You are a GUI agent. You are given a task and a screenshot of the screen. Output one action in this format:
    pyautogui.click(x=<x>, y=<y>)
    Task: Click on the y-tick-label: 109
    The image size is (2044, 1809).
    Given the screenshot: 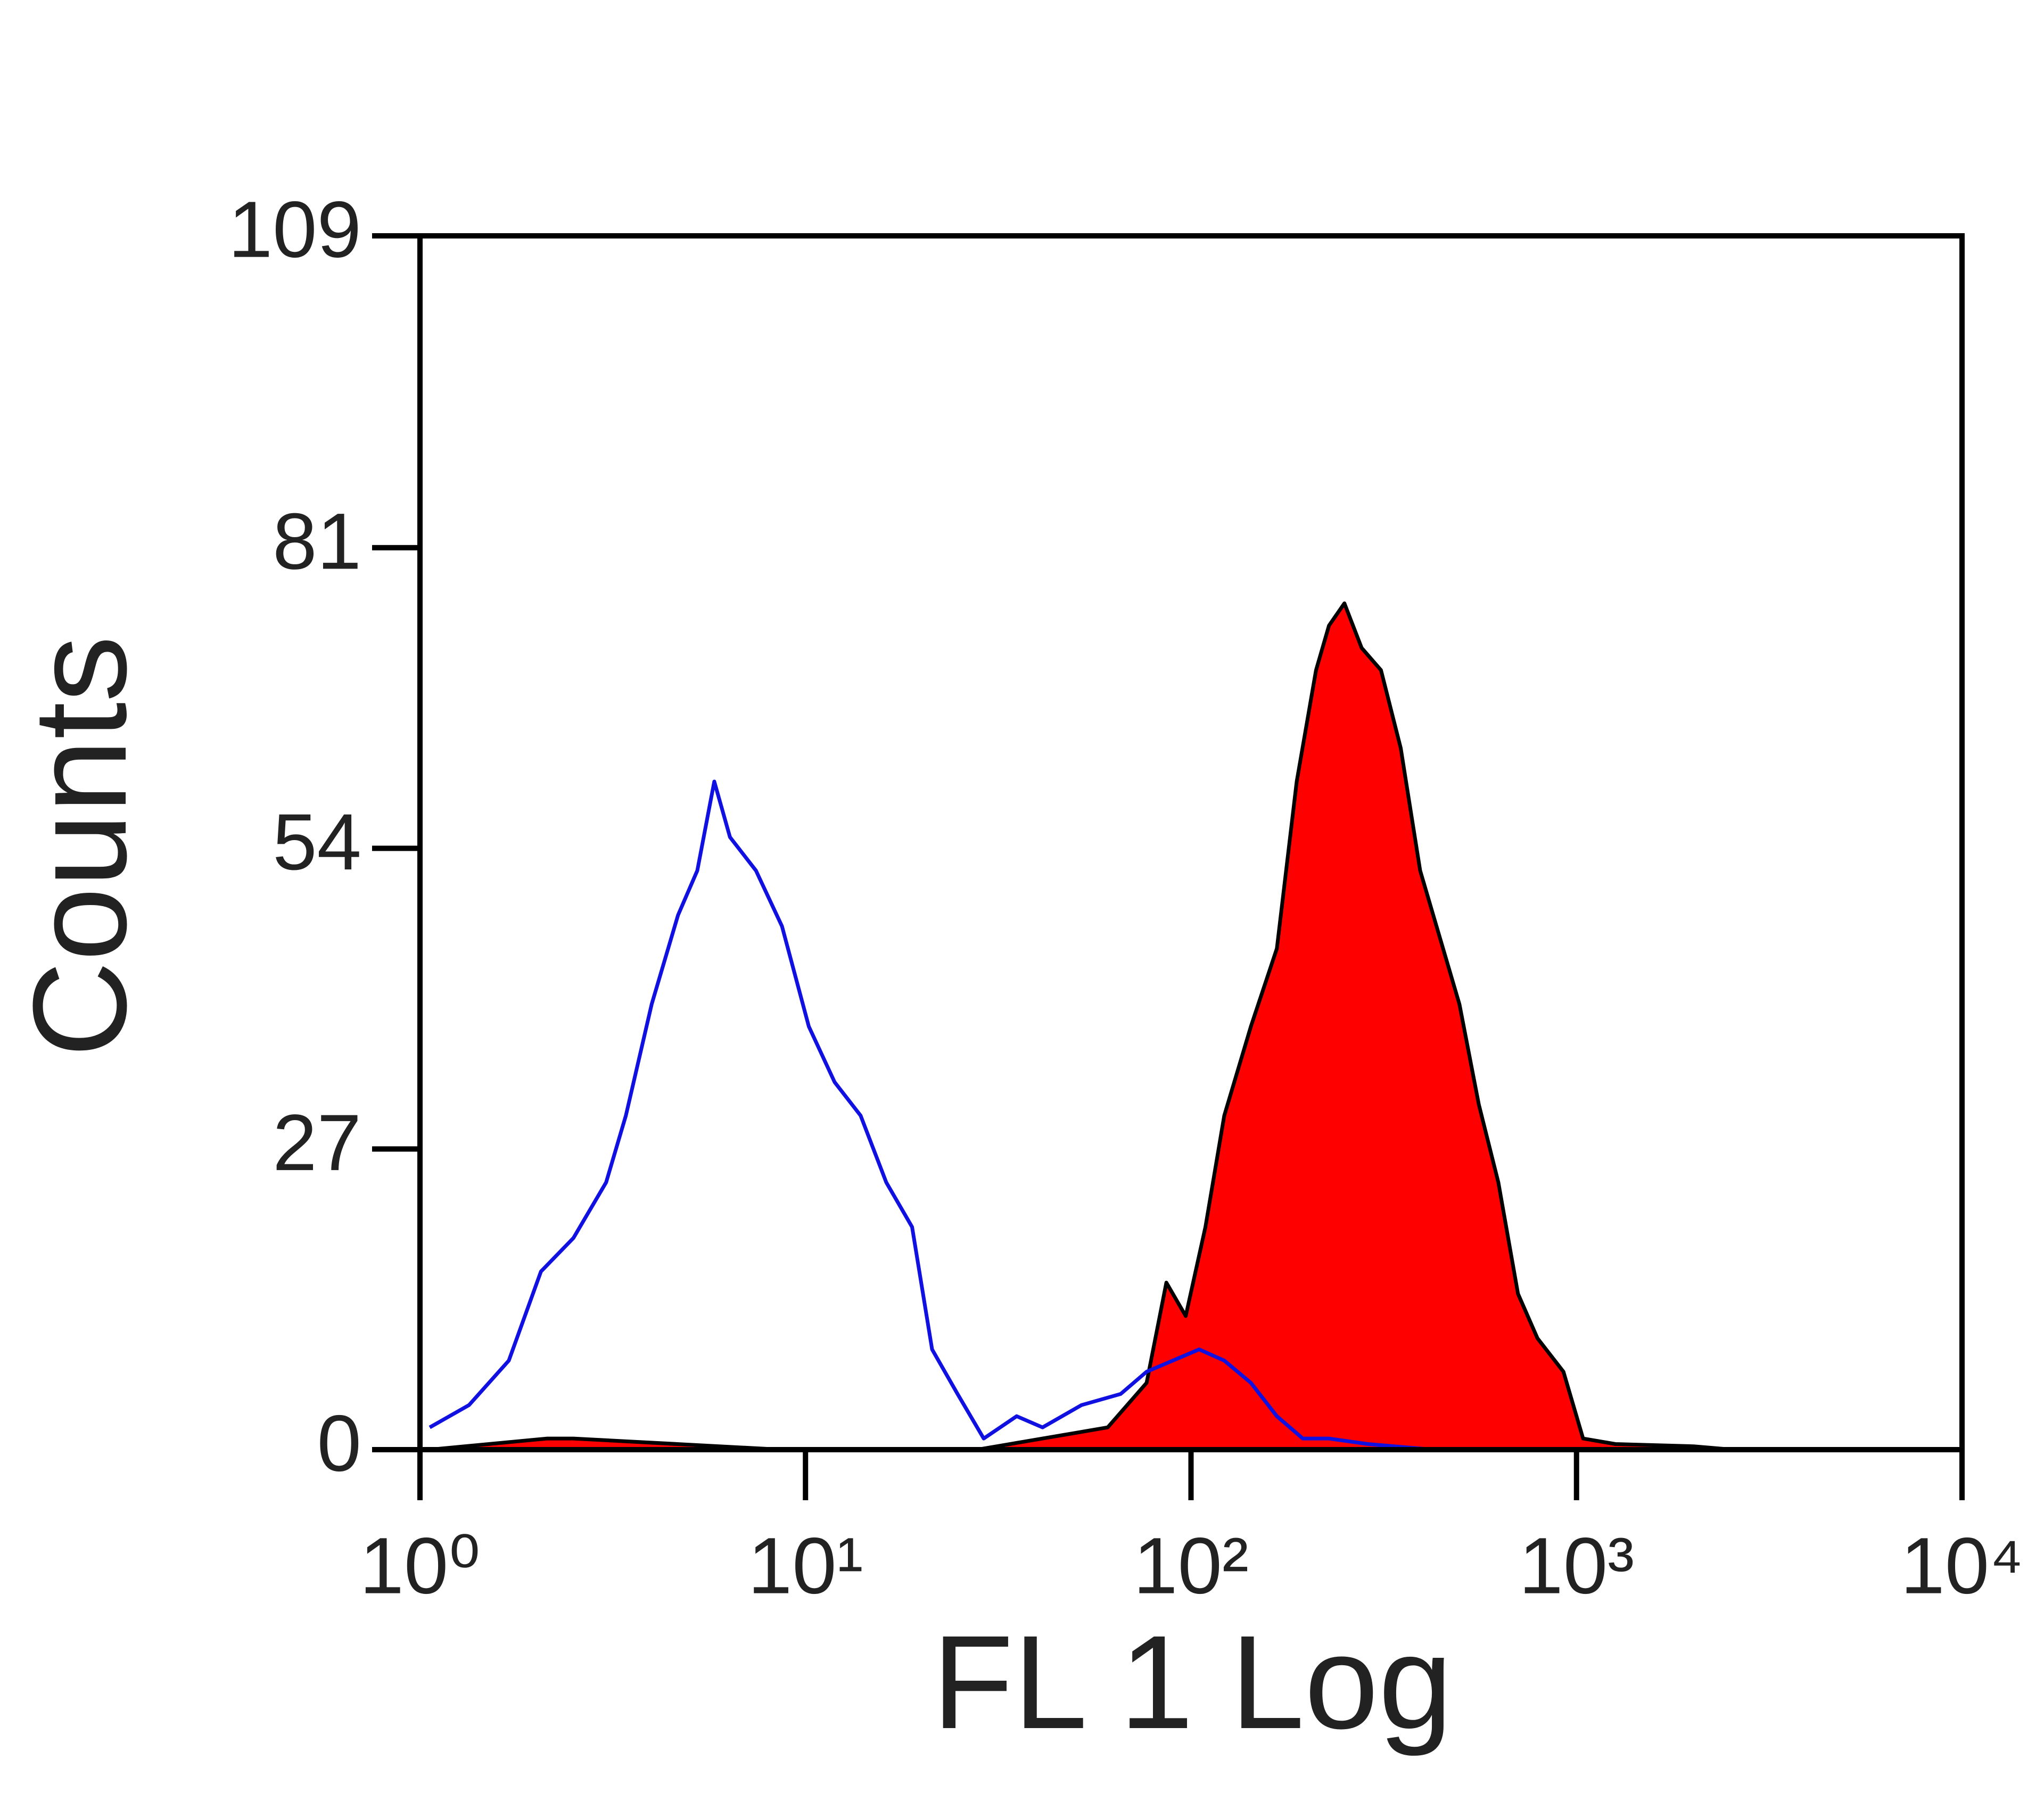 What is the action you would take?
    pyautogui.click(x=294, y=229)
    